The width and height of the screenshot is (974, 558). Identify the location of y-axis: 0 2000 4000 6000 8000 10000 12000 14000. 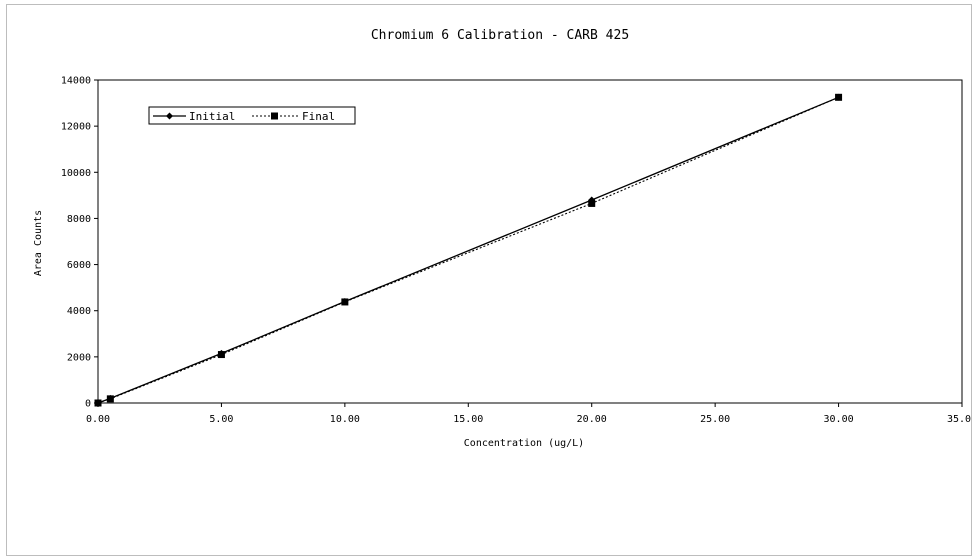
(79, 243).